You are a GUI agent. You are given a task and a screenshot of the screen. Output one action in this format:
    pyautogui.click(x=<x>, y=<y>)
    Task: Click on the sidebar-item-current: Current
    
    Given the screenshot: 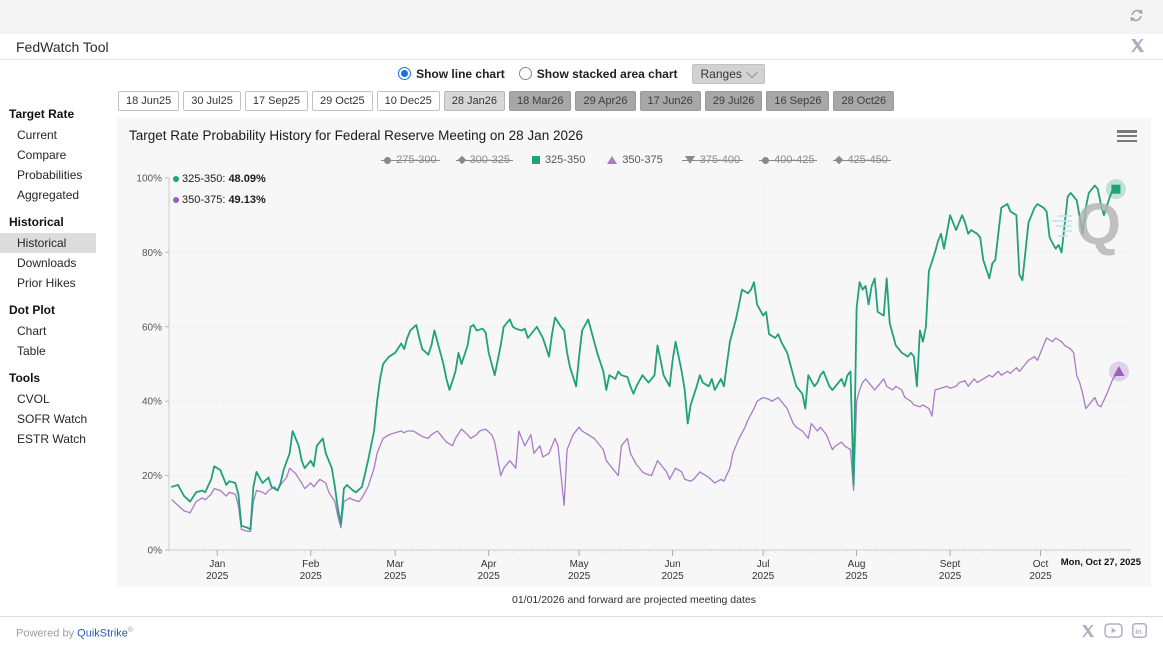 What is the action you would take?
    pyautogui.click(x=37, y=135)
    